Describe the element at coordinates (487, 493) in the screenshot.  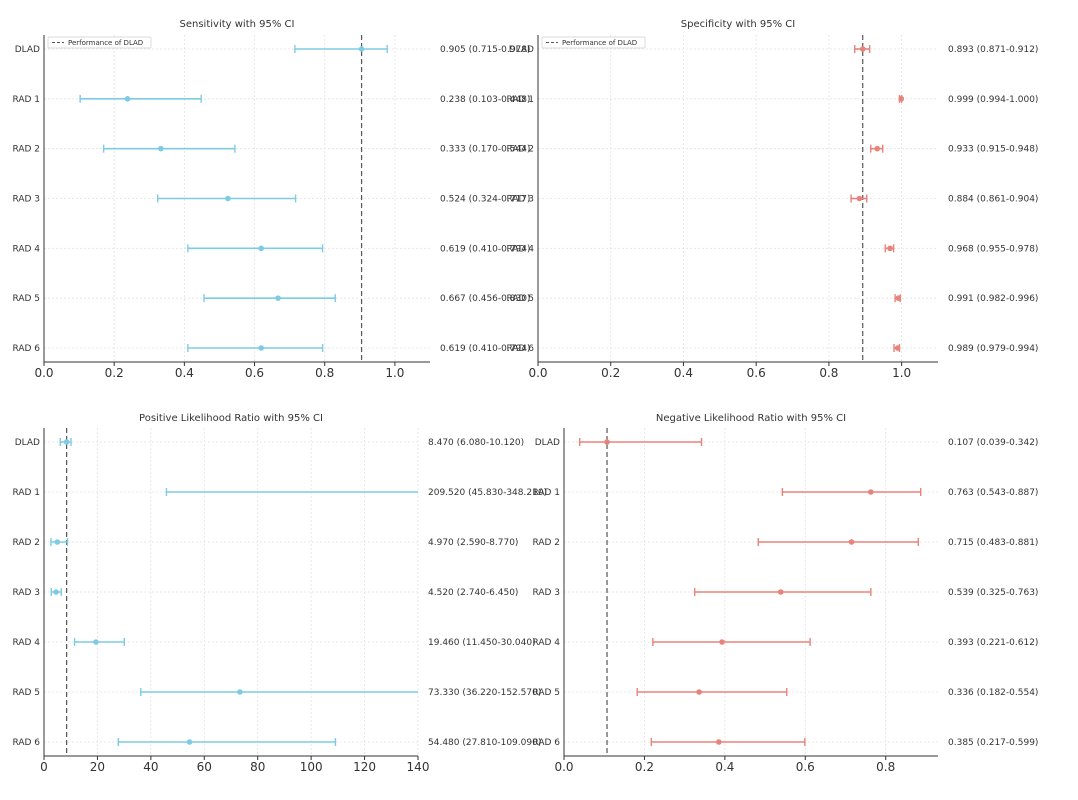
I see `value-annotation: 209.520 (45.830-348.210)` at that location.